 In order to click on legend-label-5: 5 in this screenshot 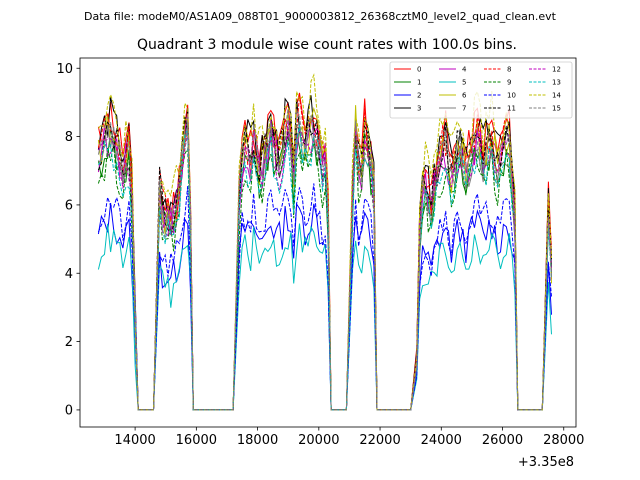, I will do `click(464, 83)`.